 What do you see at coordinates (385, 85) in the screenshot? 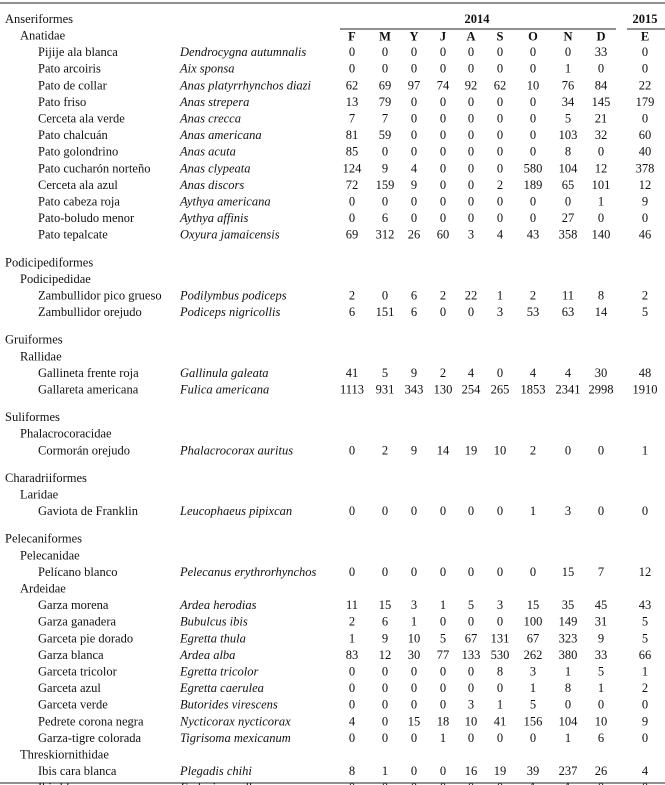
I see `count: 69` at bounding box center [385, 85].